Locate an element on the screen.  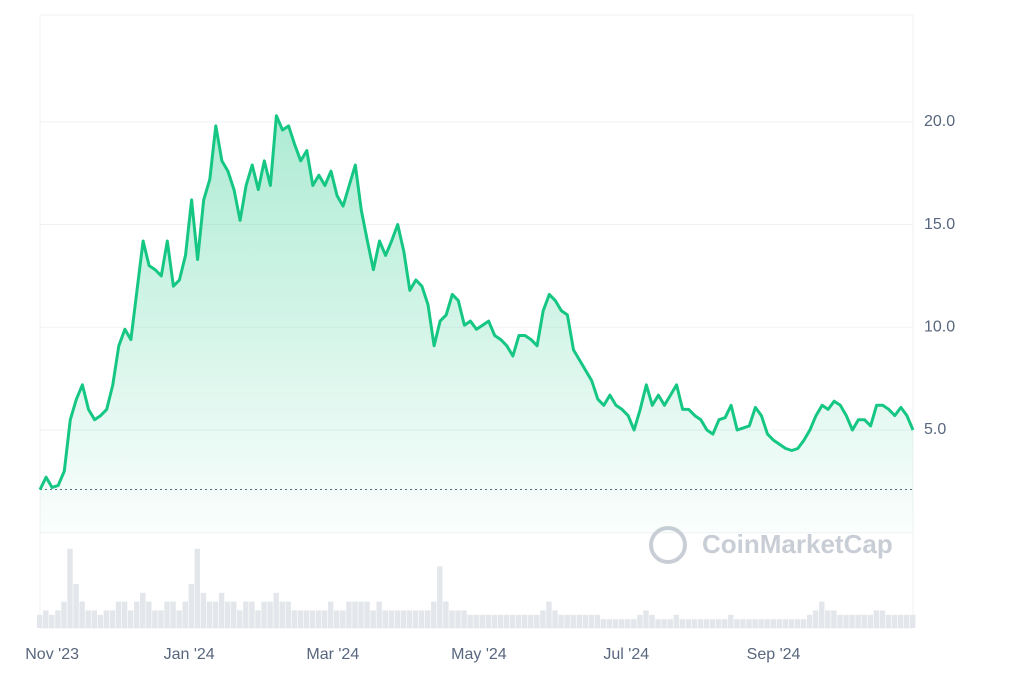
x-tick-label: Jul '24 is located at coordinates (626, 654).